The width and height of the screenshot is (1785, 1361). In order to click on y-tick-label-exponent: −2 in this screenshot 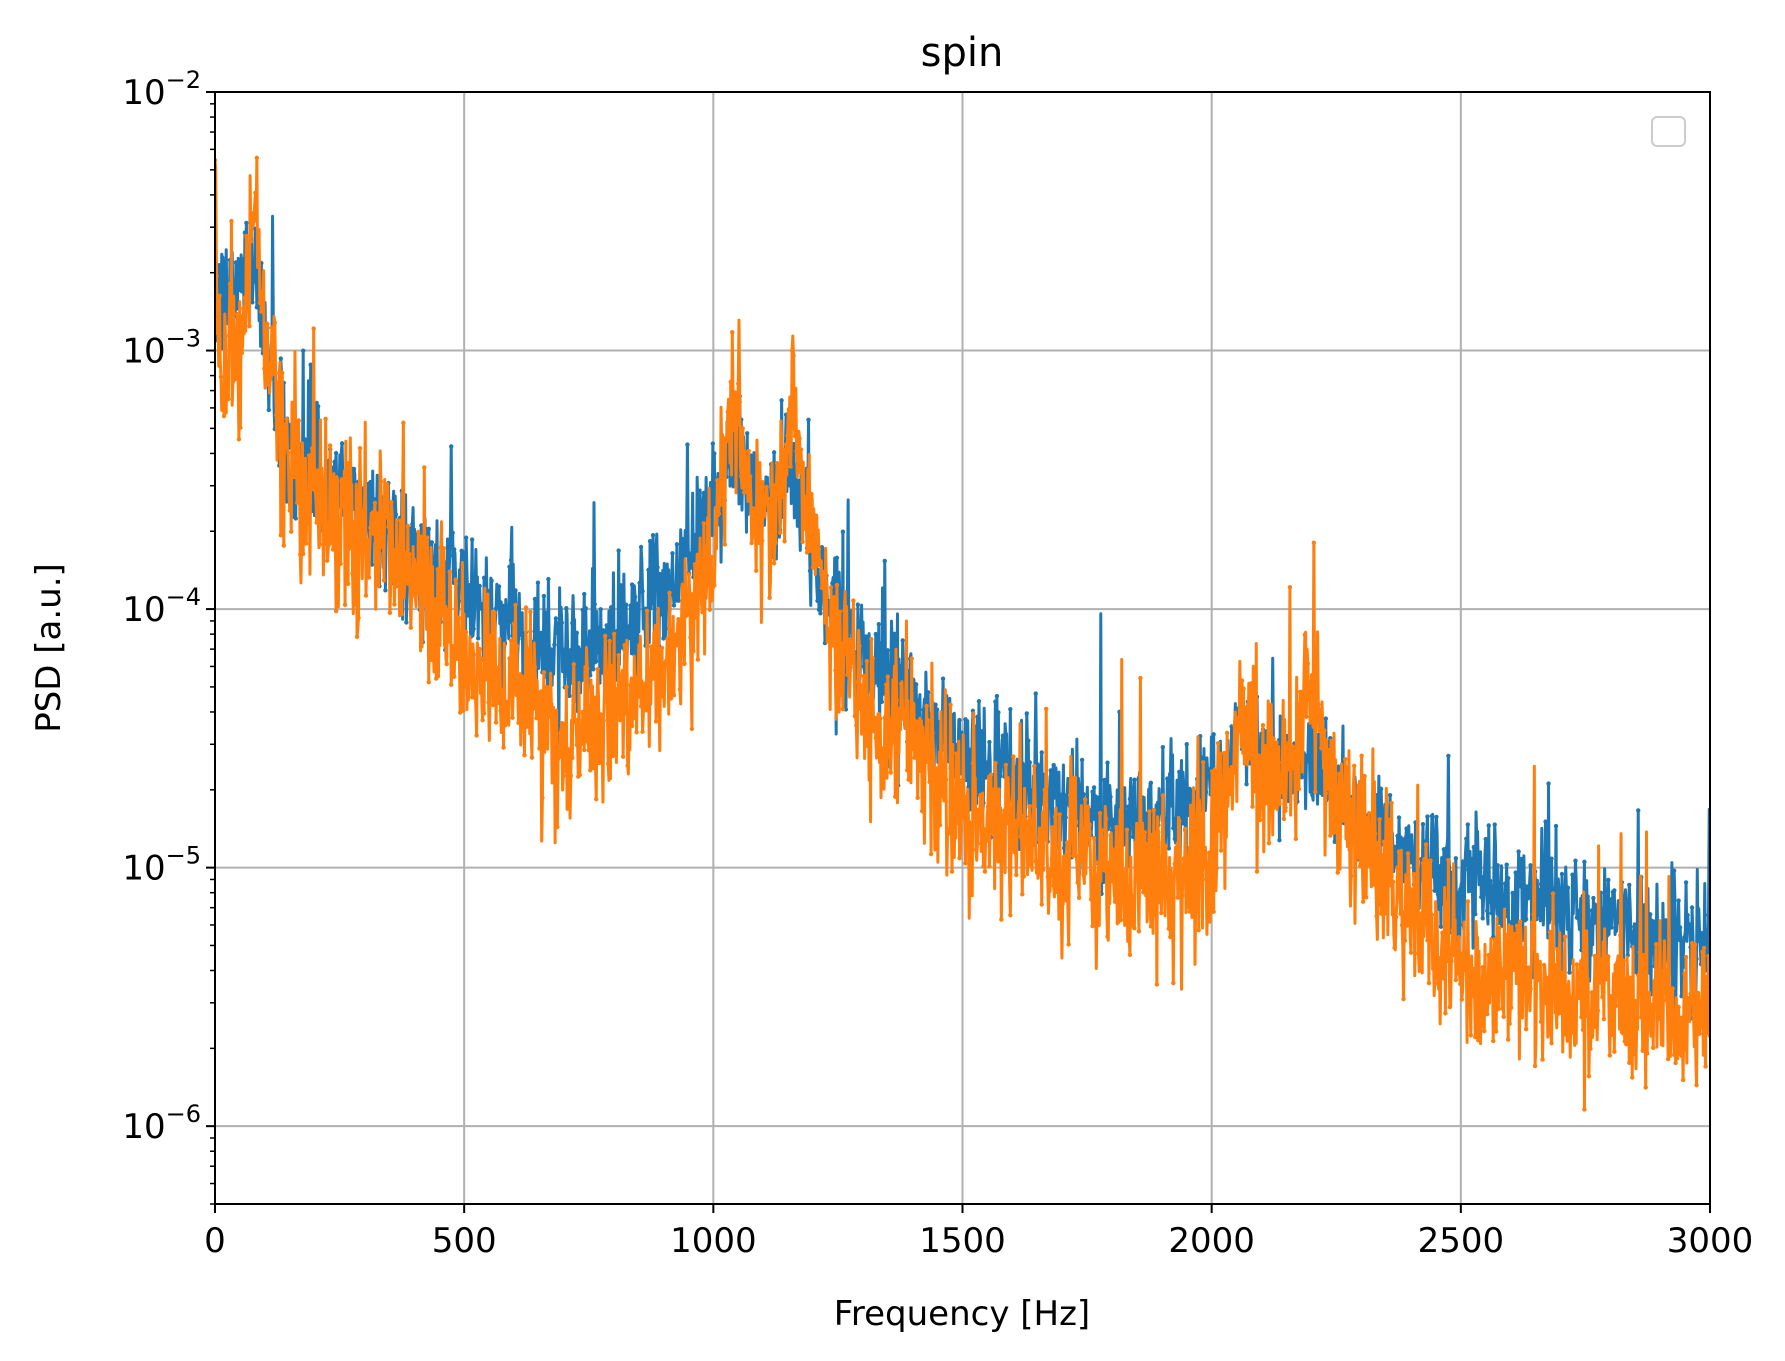, I will do `click(183, 80)`.